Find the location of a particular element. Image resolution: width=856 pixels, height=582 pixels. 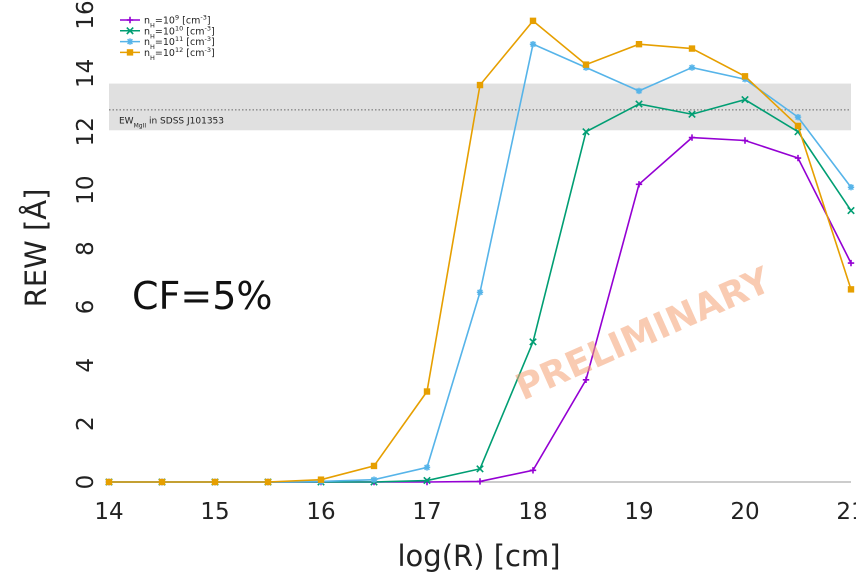

y-tick-label: 10 is located at coordinates (86, 189).